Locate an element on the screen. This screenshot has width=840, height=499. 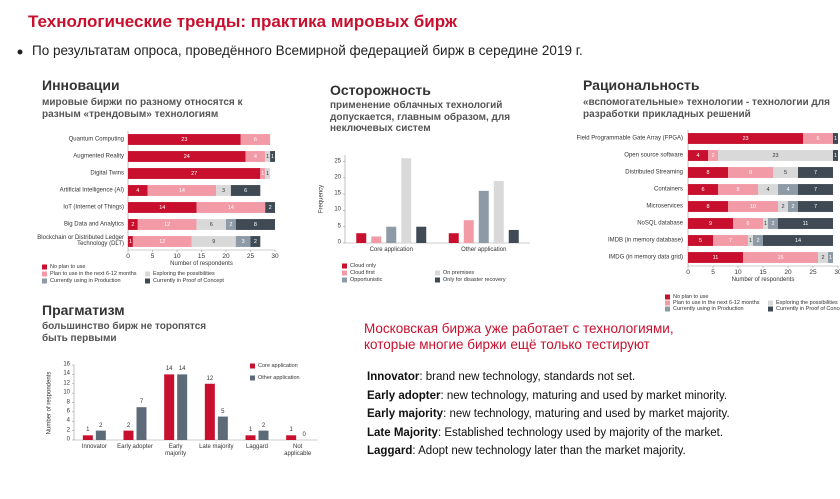
x-tick-label: Early majority is located at coordinates (176, 450).